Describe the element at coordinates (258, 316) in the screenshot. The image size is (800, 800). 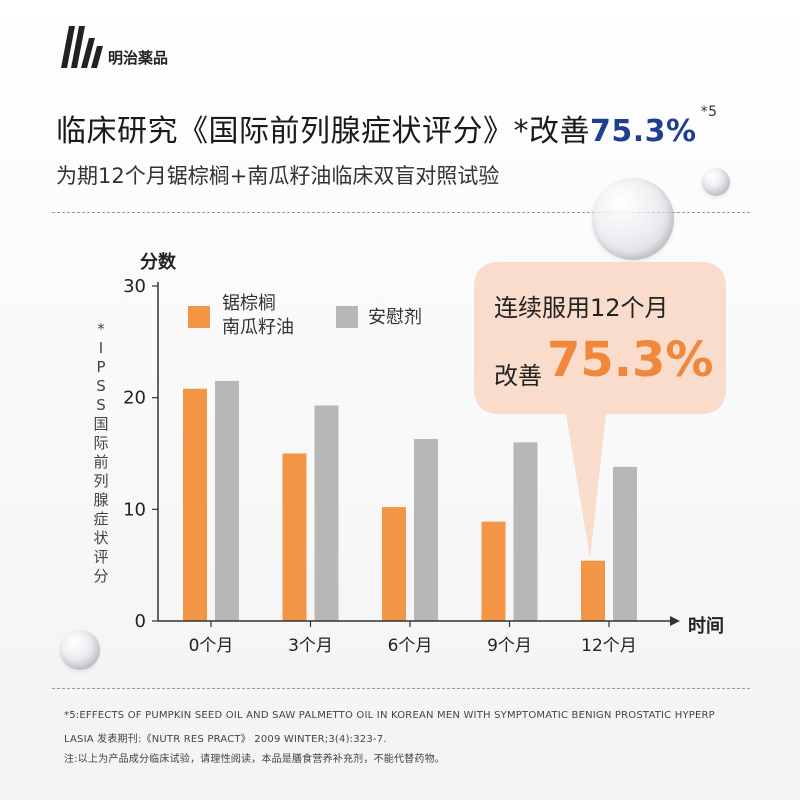
I see `legend-label-supplement: 锯棕榈 南瓜籽油` at that location.